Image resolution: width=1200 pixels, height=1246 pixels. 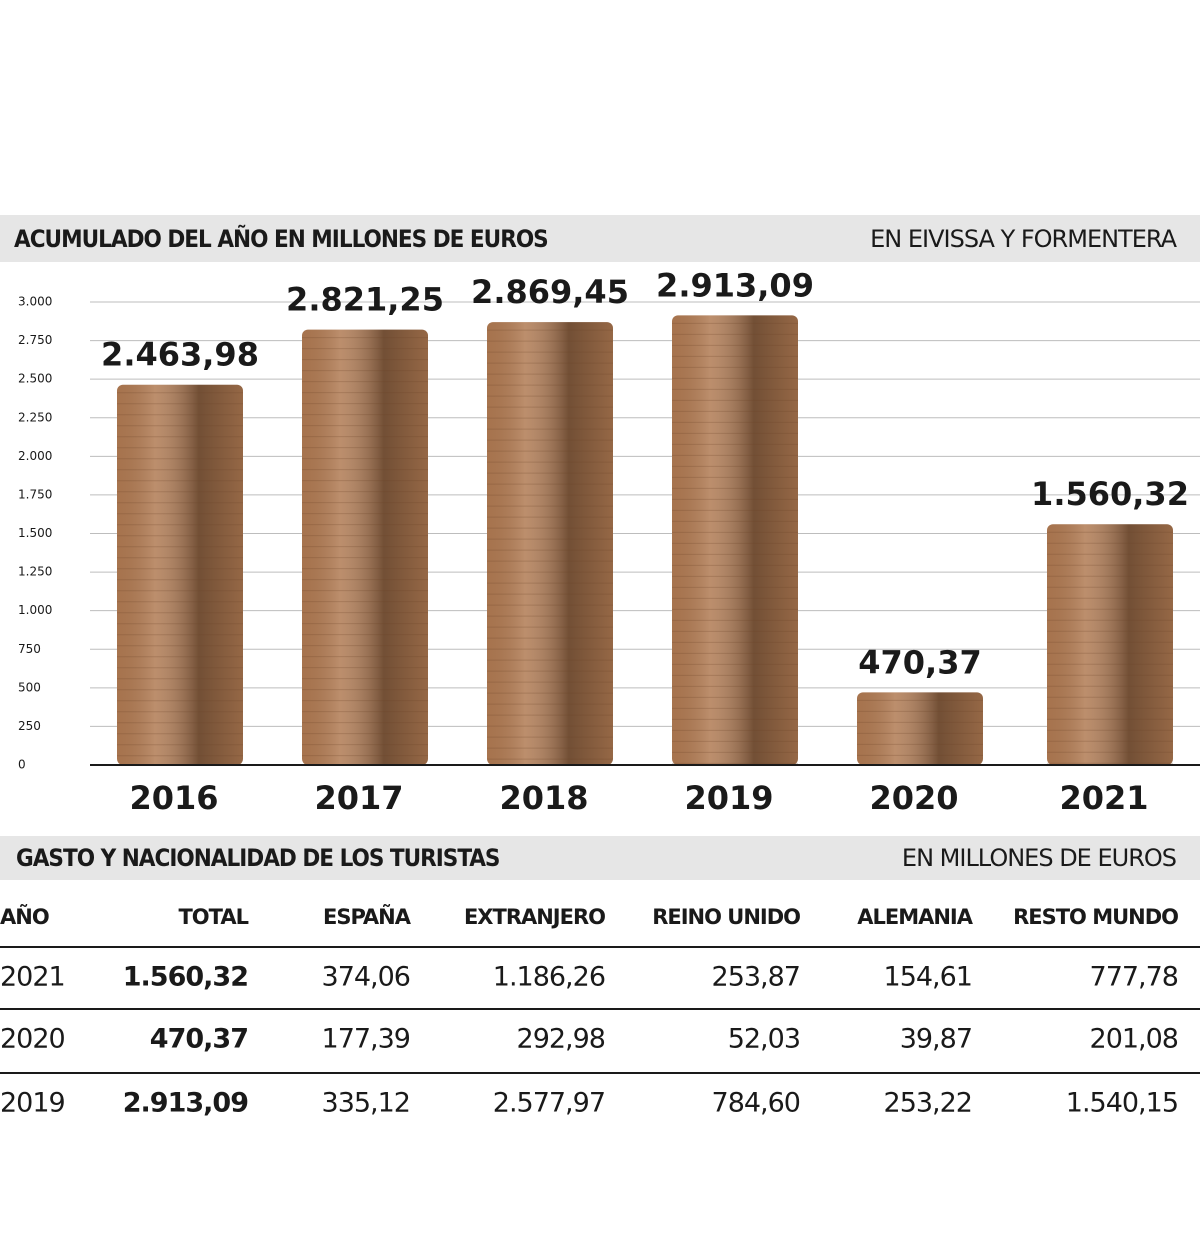 I want to click on chart-header-band, so click(x=600, y=238).